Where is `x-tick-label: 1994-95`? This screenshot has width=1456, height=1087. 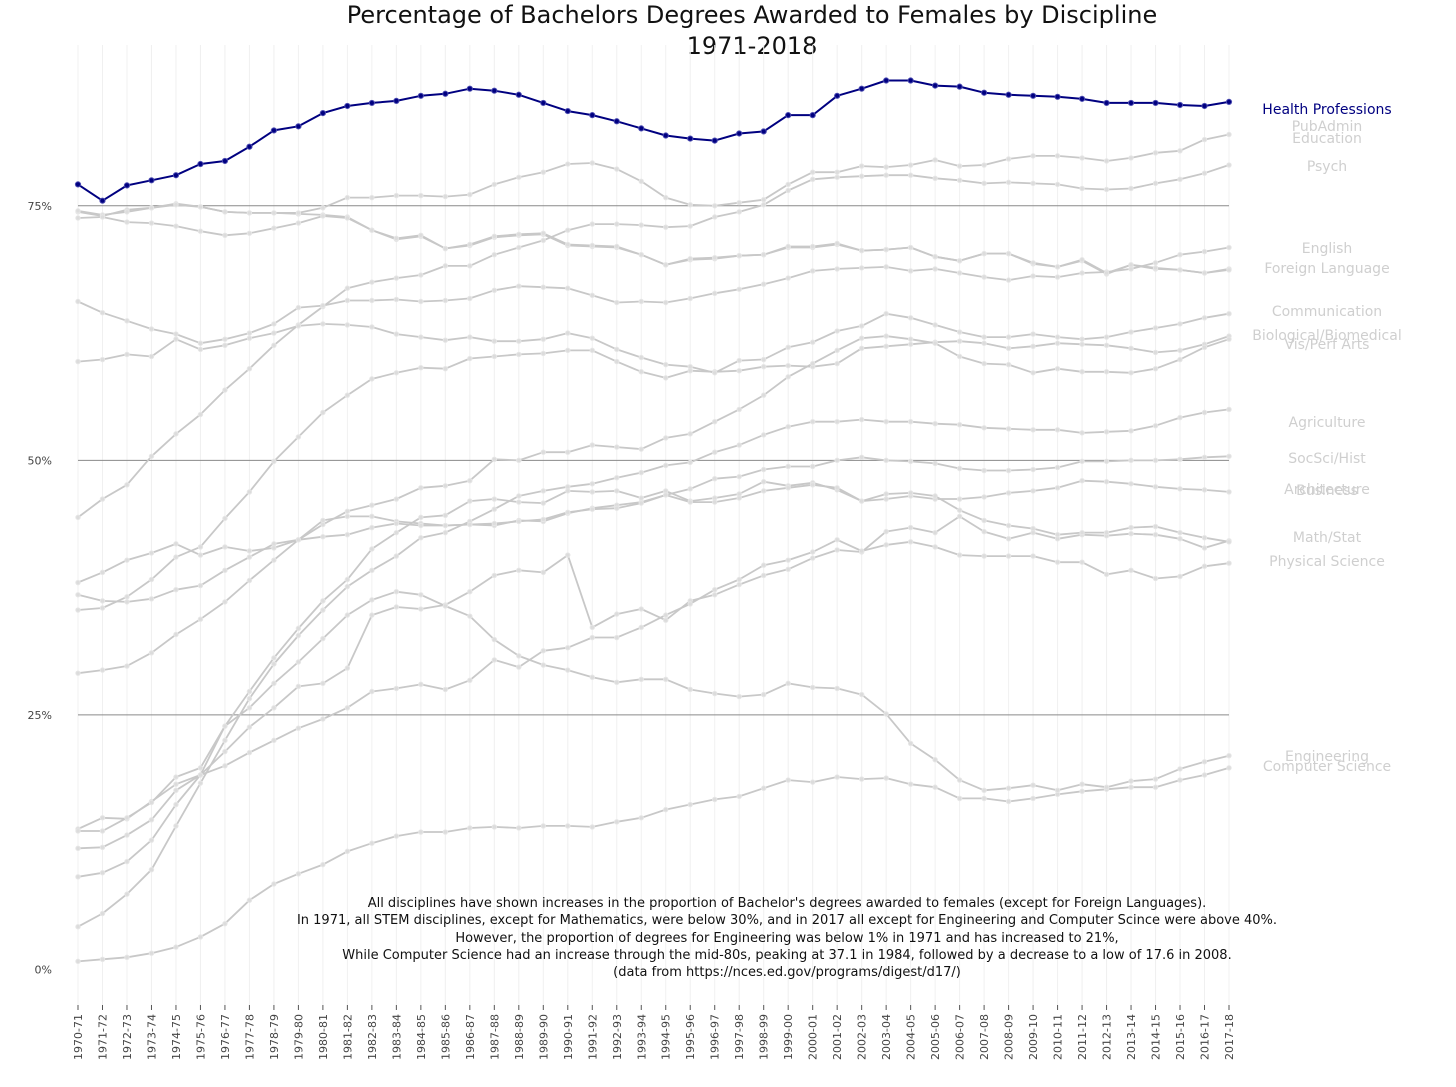
x-tick-label: 1994-95 is located at coordinates (666, 1037).